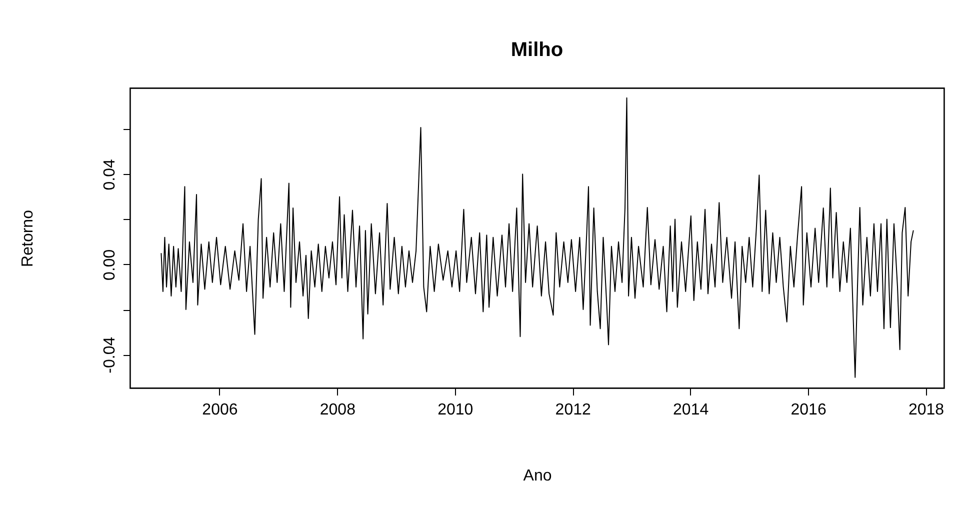  Describe the element at coordinates (808, 410) in the screenshot. I see `x-tick-label: 2016` at that location.